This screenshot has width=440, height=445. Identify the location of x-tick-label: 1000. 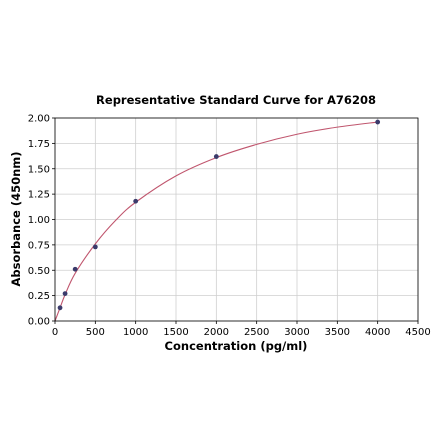
(135, 332).